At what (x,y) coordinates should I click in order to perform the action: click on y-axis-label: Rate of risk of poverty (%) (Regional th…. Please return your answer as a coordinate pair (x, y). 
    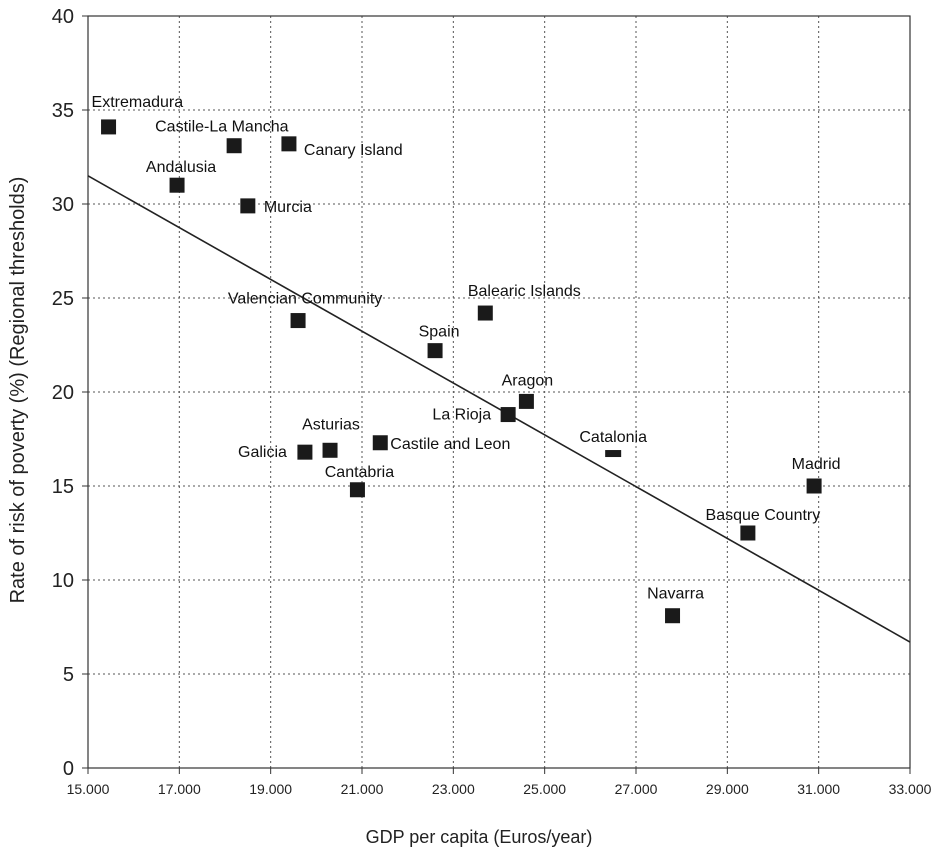
    Looking at the image, I should click on (18, 390).